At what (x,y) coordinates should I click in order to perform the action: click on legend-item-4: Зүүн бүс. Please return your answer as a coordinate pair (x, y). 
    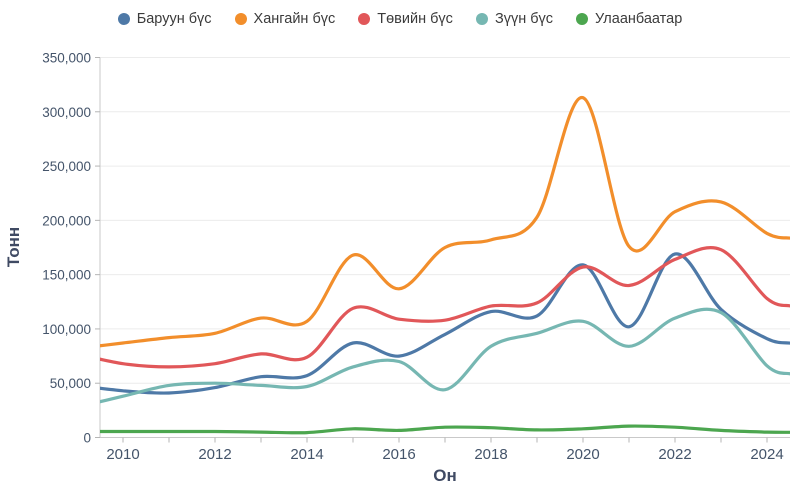
    Looking at the image, I should click on (514, 19).